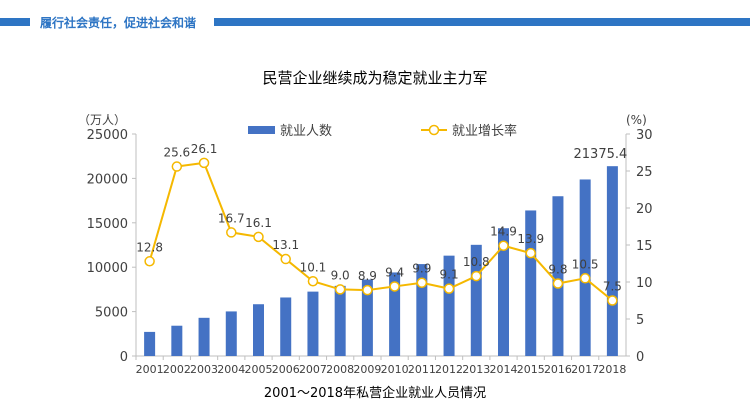 This screenshot has width=750, height=419. I want to click on legend-line-marker, so click(434, 130).